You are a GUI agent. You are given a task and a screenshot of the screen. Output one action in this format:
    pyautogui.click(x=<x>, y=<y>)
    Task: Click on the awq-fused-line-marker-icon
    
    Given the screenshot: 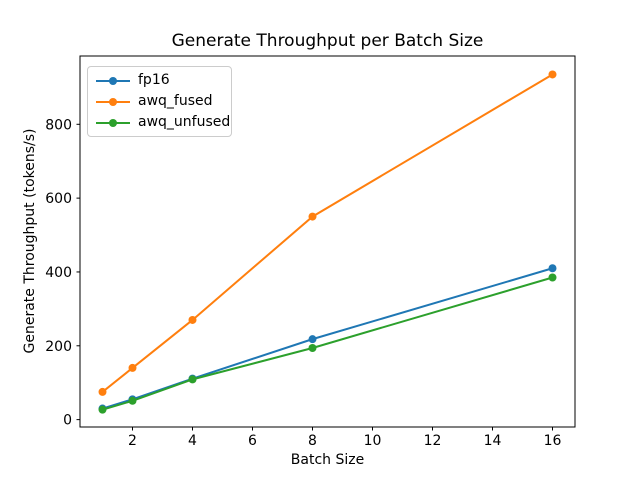 What is the action you would take?
    pyautogui.click(x=113, y=101)
    